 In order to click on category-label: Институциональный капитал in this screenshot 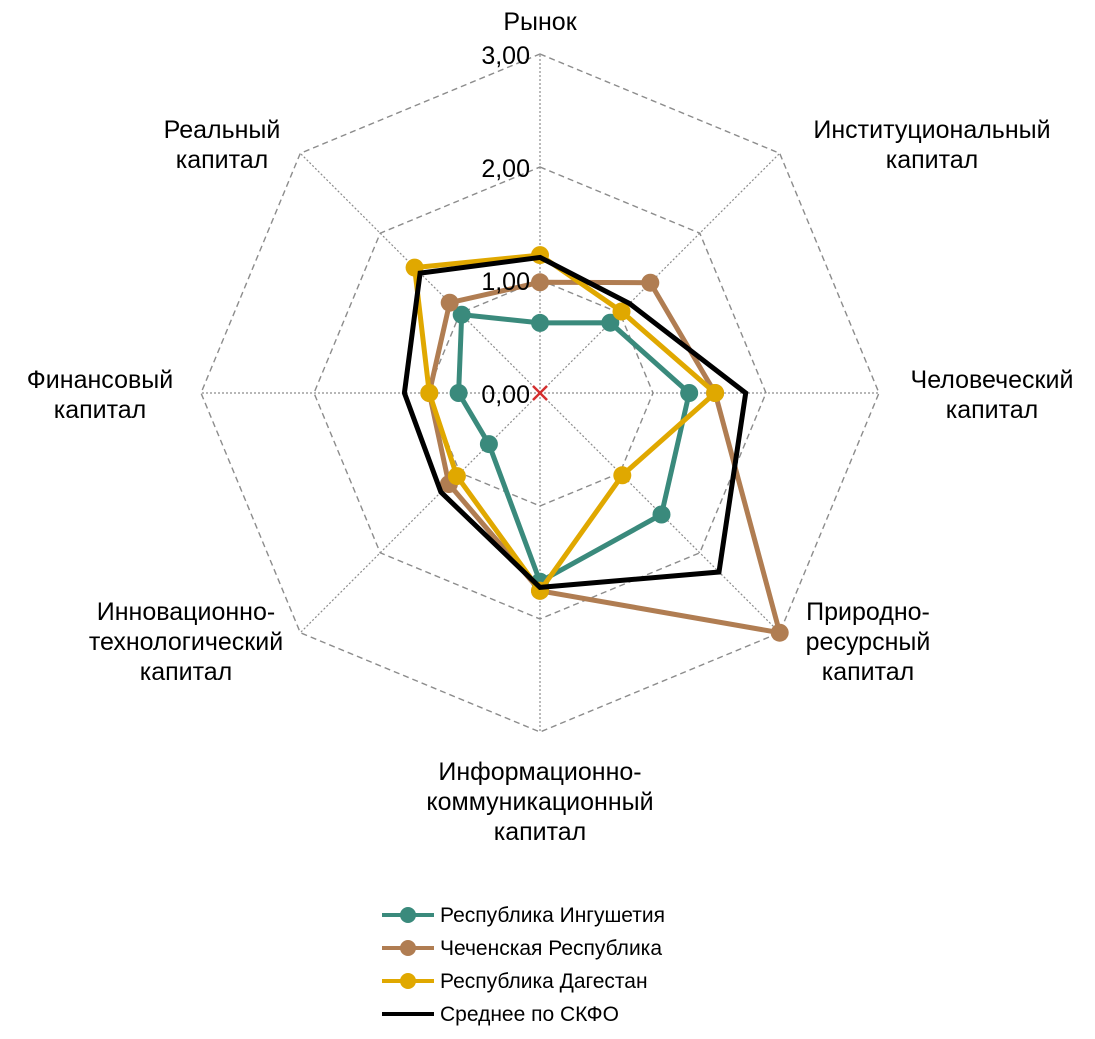, I will do `click(931, 145)`.